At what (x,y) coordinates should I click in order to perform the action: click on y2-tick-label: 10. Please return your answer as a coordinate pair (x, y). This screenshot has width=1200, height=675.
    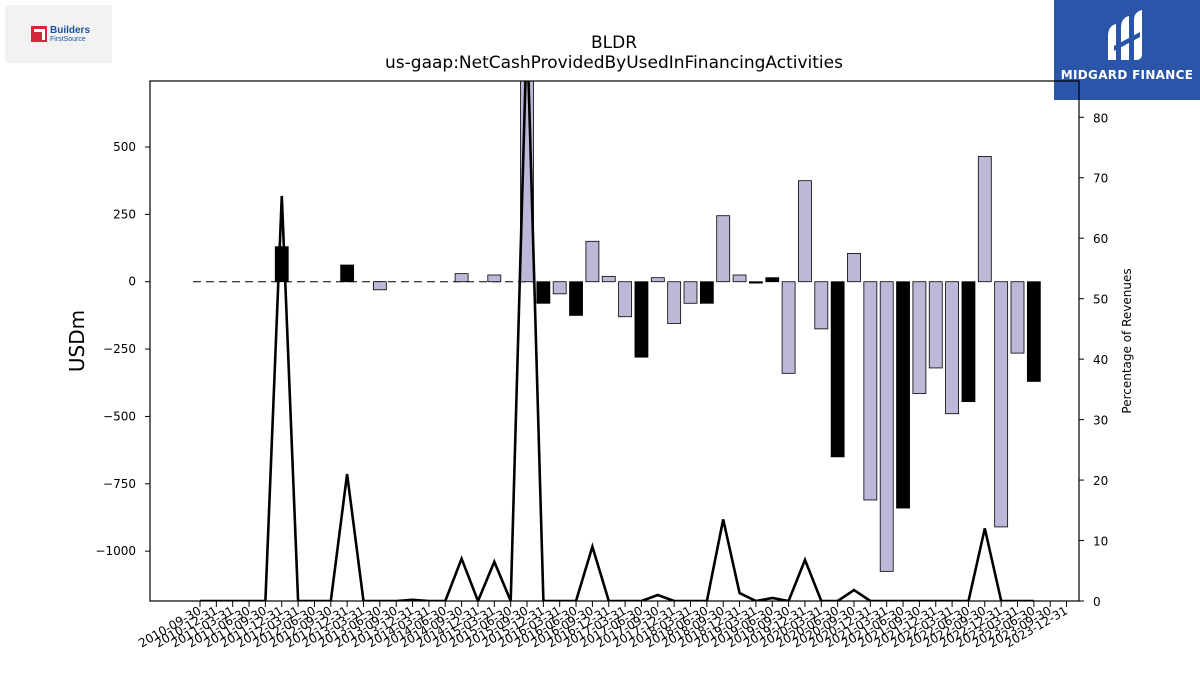
    Looking at the image, I should click on (1100, 542).